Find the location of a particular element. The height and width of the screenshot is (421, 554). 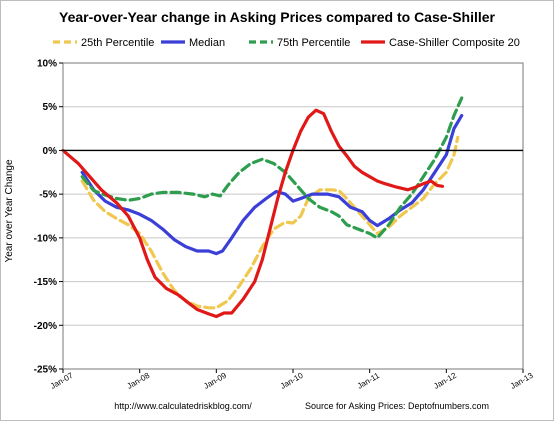

y-tick-label: -5% is located at coordinates (48, 195).